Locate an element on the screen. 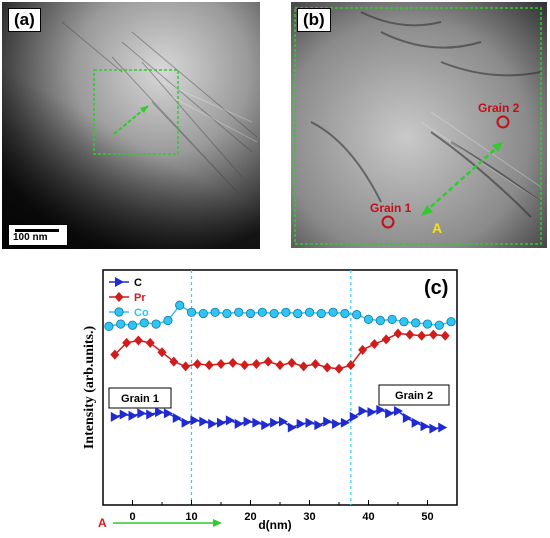 This screenshot has height=538, width=550. x-tick-label: 10 is located at coordinates (191, 517).